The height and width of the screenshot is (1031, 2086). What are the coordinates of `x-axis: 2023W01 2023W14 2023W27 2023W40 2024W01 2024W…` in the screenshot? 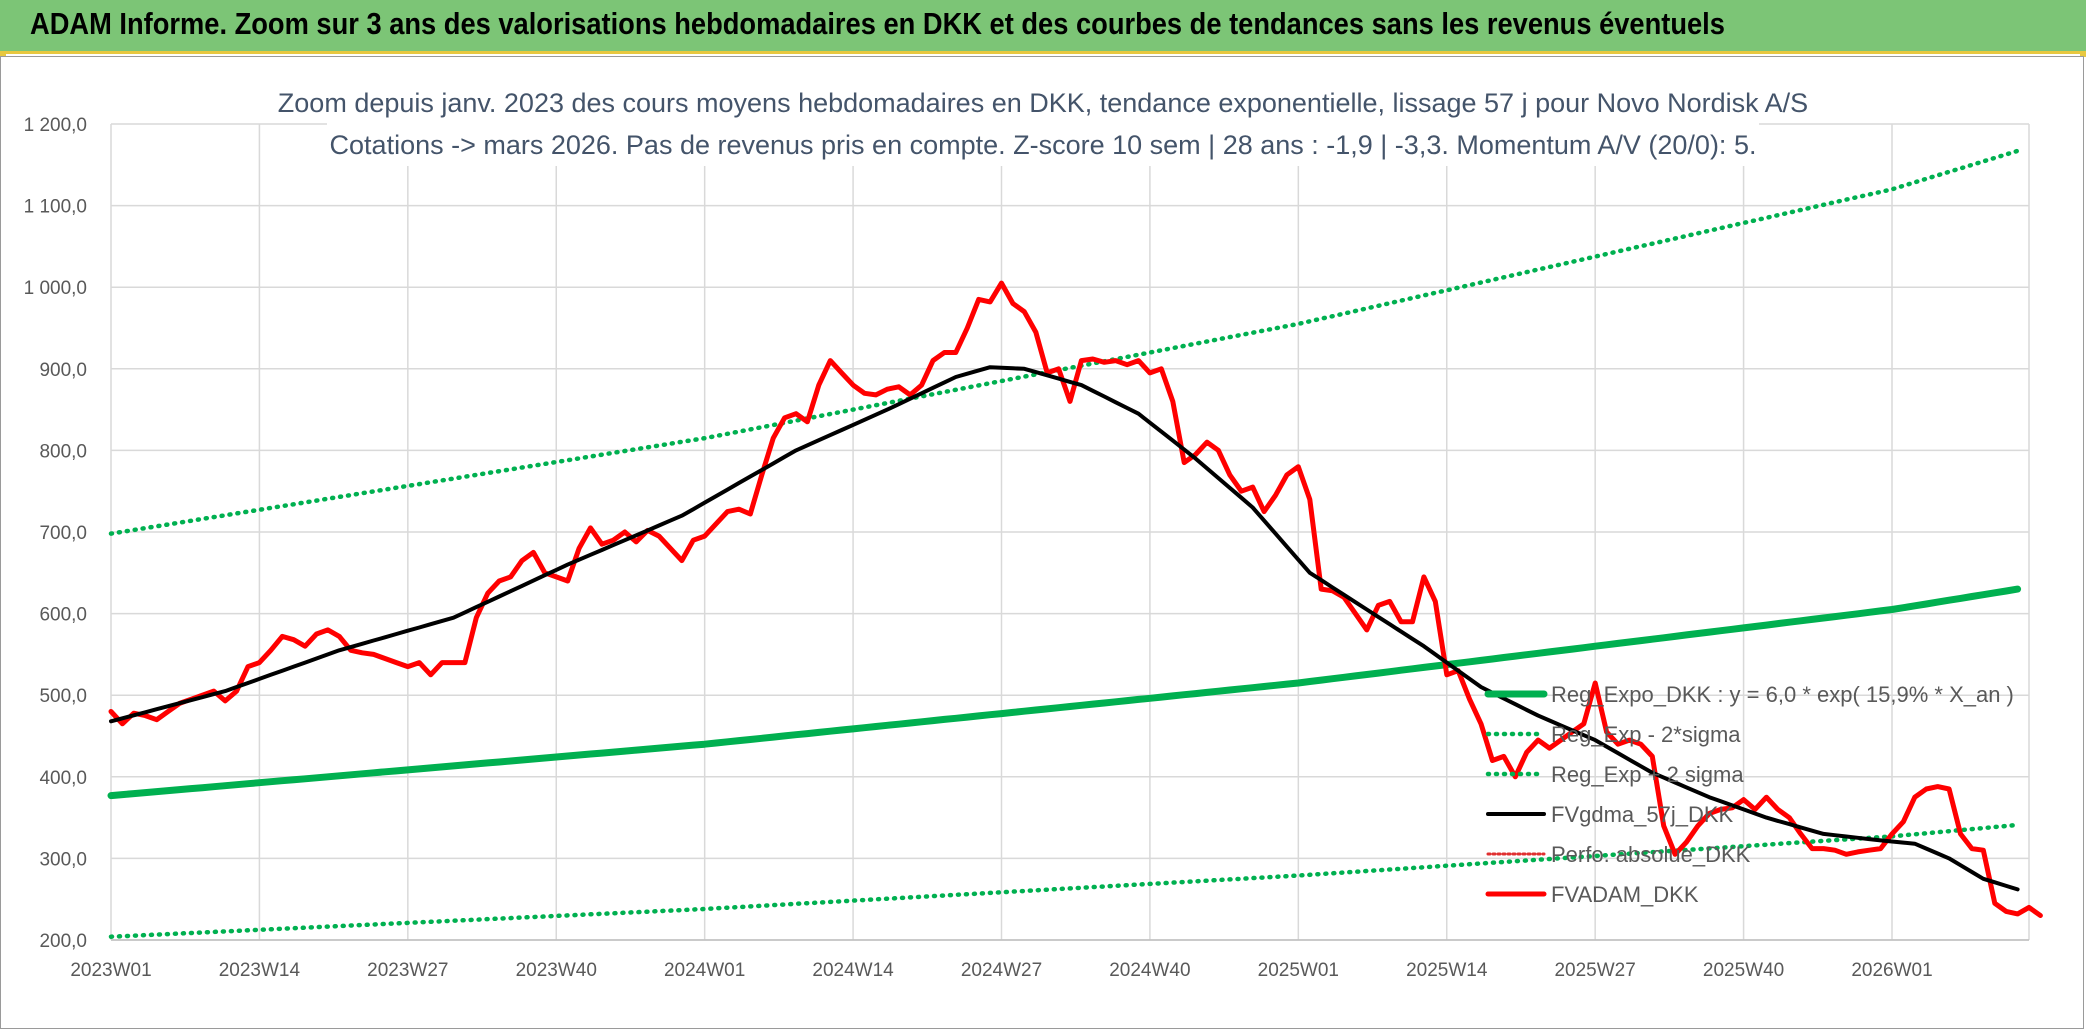 It's located at (1001, 970).